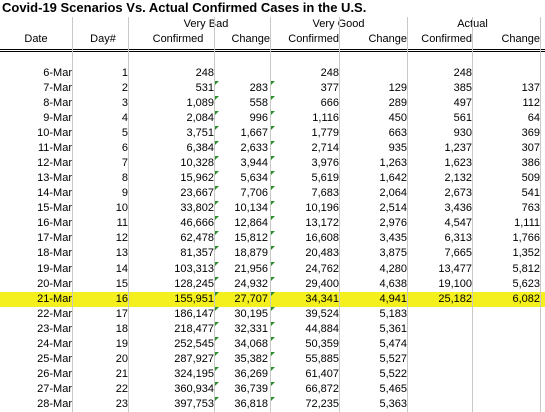 This screenshot has height=412, width=545. Describe the element at coordinates (121, 253) in the screenshot. I see `cell-day: 13` at that location.